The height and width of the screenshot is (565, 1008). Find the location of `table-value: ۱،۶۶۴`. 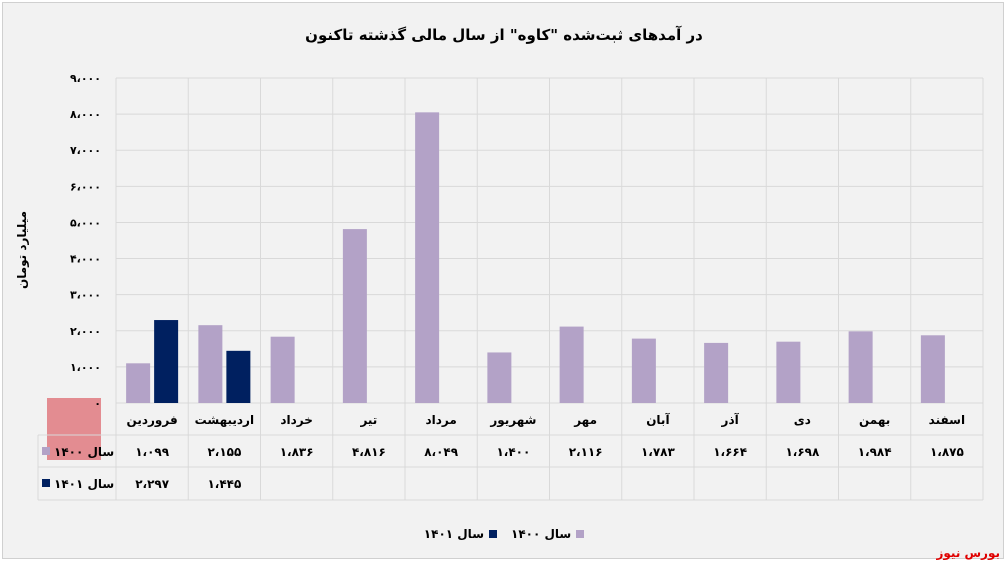

table-value: ۱،۶۶۴ is located at coordinates (730, 452).